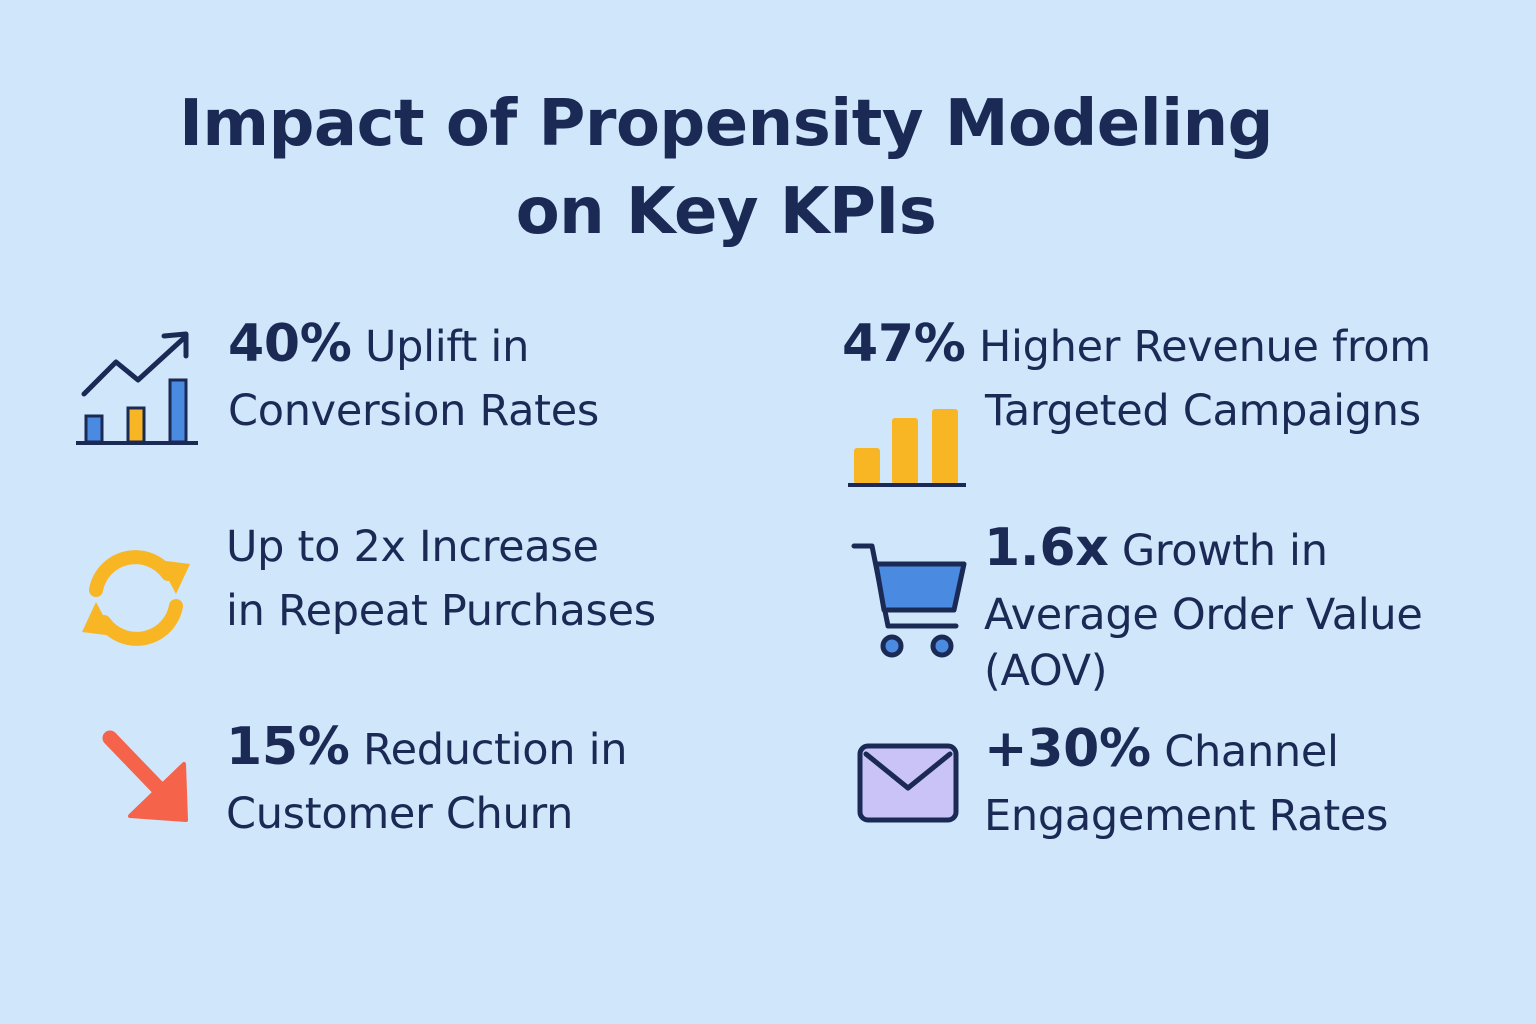 The width and height of the screenshot is (1536, 1024). What do you see at coordinates (426, 780) in the screenshot?
I see `kpi-churn: 15% Reduction in Customer Churn` at bounding box center [426, 780].